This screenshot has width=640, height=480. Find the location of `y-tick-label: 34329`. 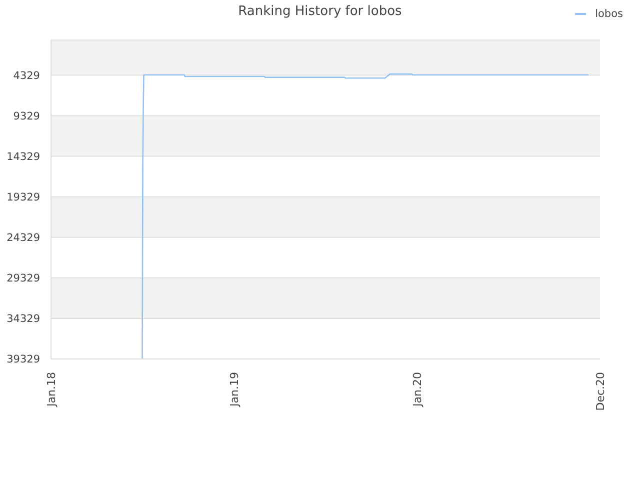

y-tick-label: 34329 is located at coordinates (23, 319).